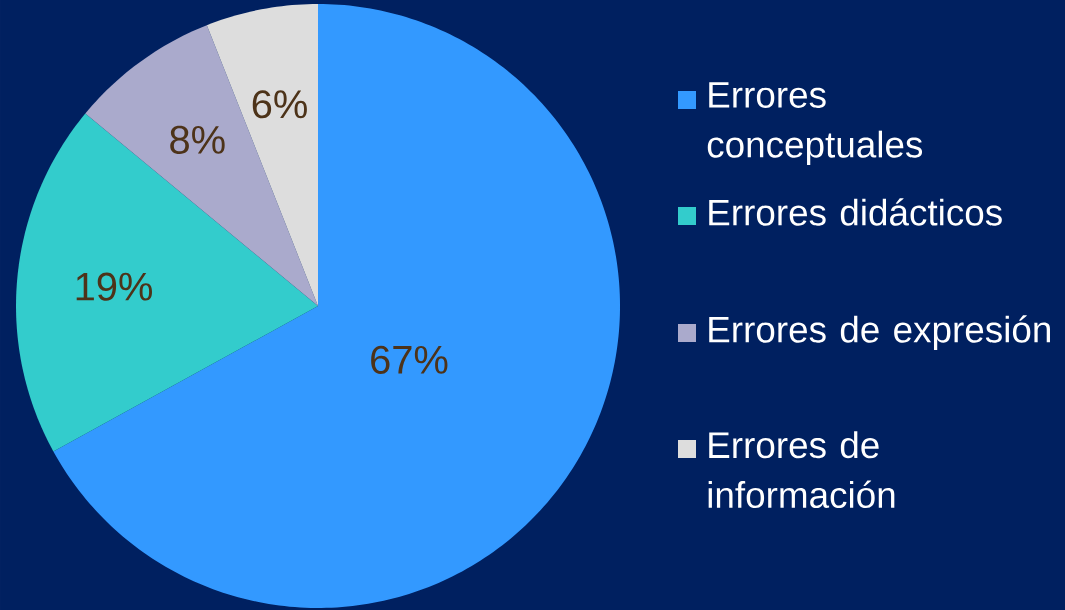  What do you see at coordinates (114, 286) in the screenshot?
I see `data-label: 19%` at bounding box center [114, 286].